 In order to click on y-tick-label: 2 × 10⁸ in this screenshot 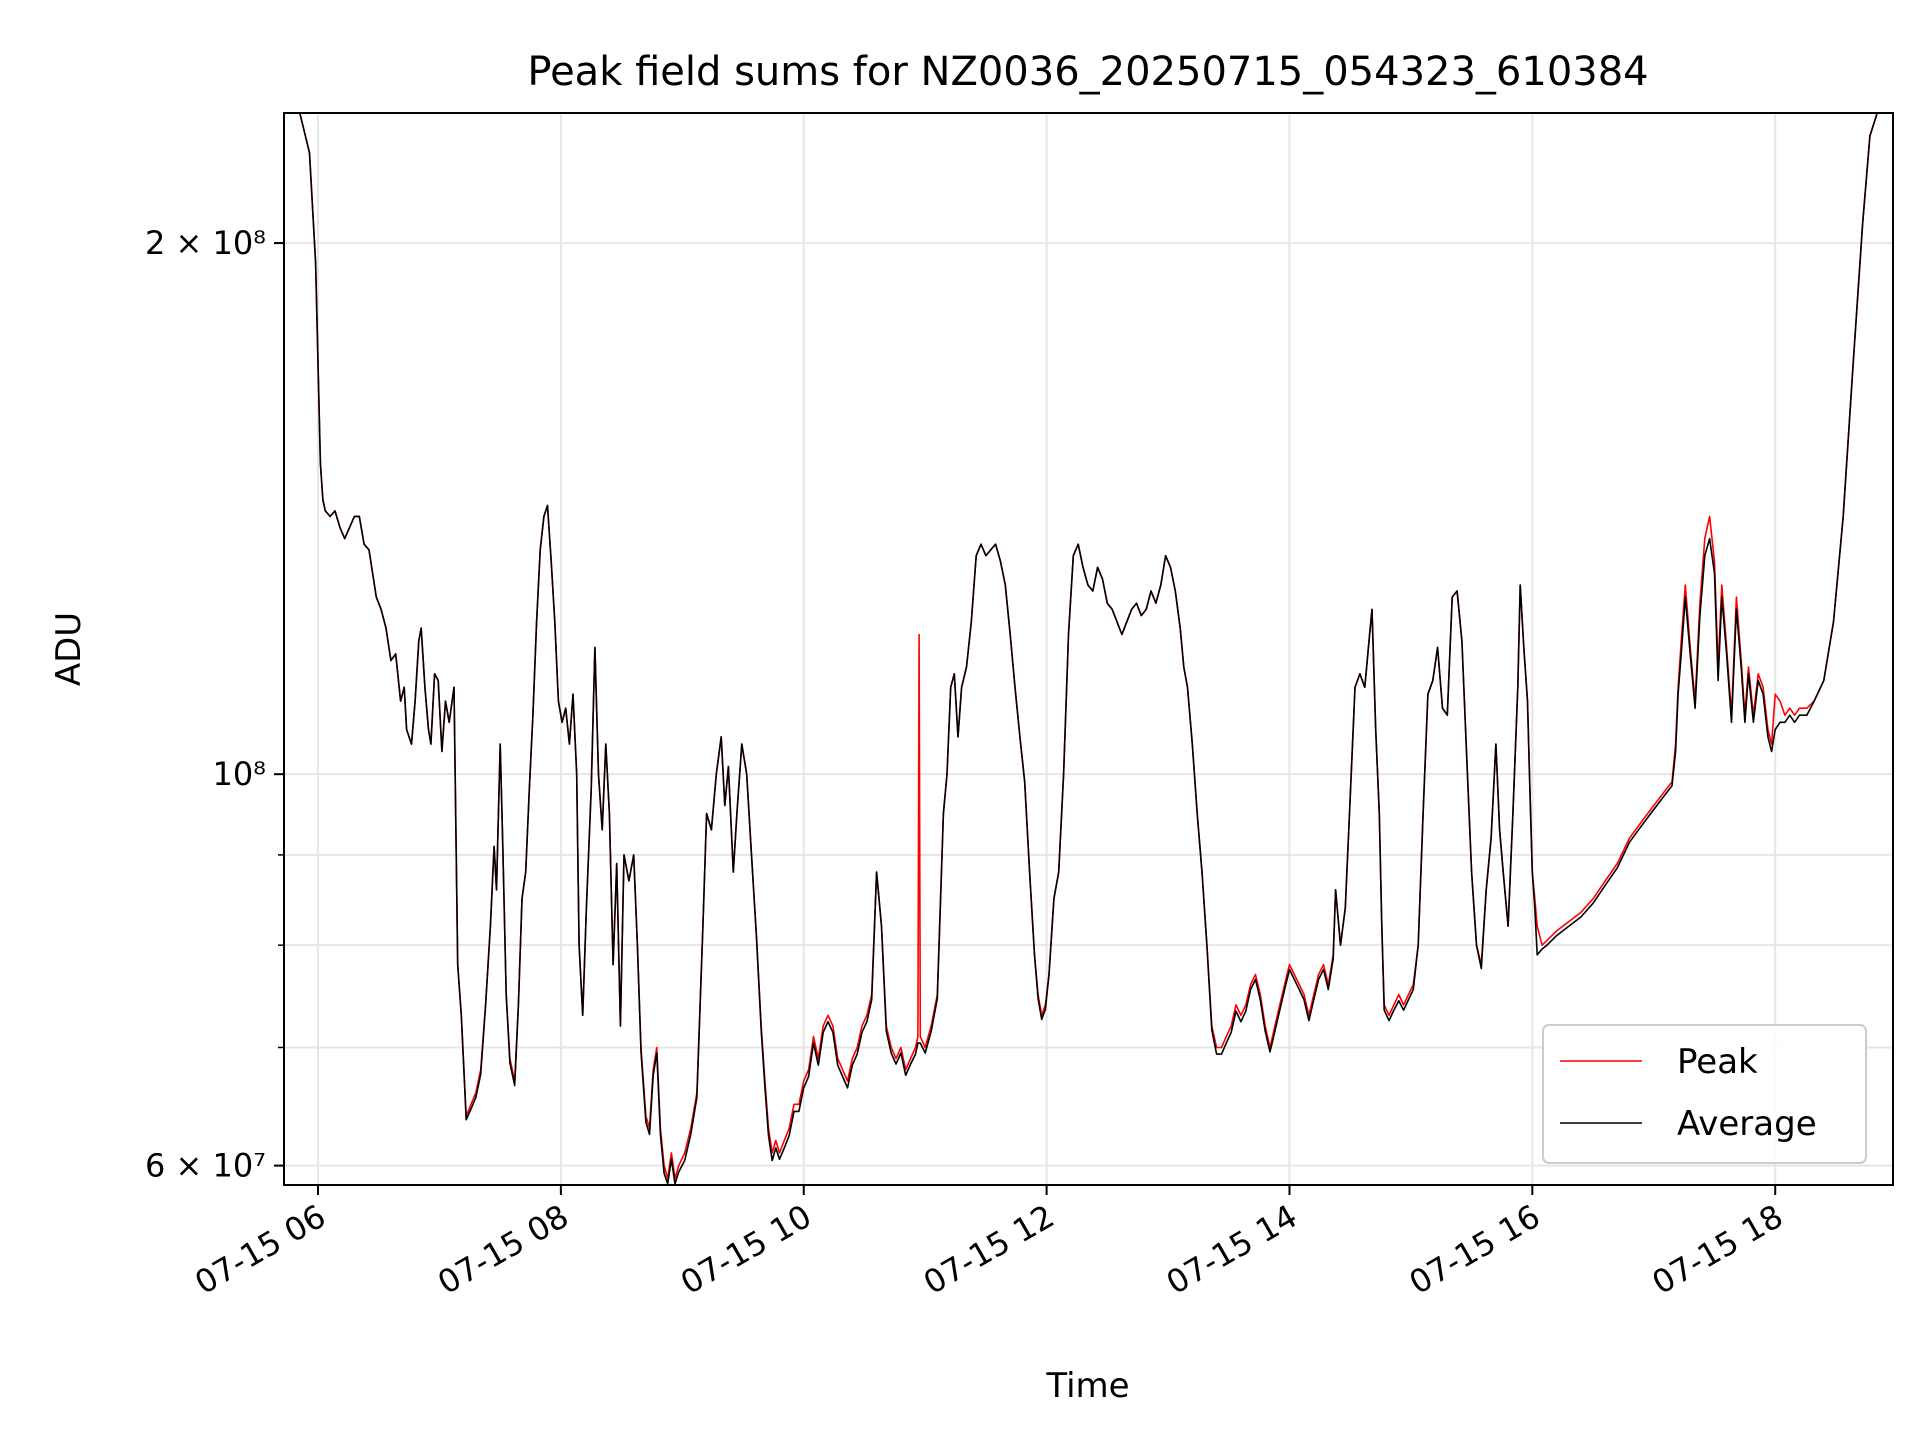, I will do `click(205, 243)`.